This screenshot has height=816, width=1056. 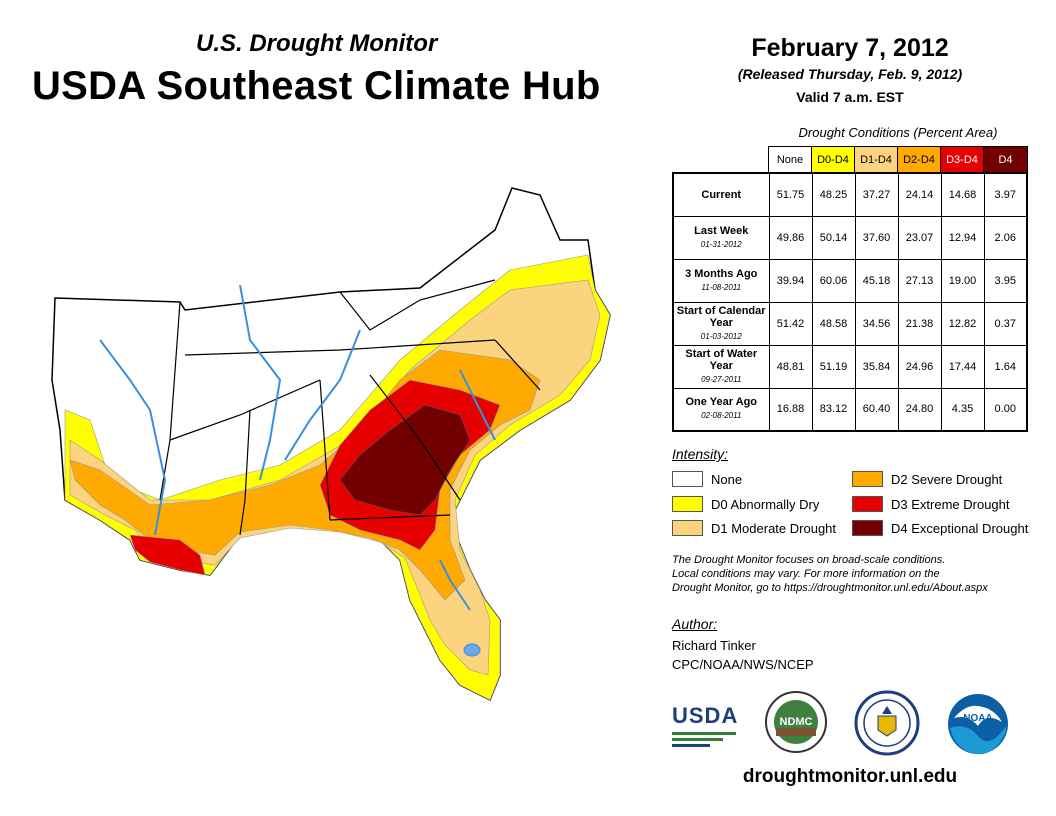 What do you see at coordinates (167, 555) in the screenshot?
I see `d3-area-louisiana` at bounding box center [167, 555].